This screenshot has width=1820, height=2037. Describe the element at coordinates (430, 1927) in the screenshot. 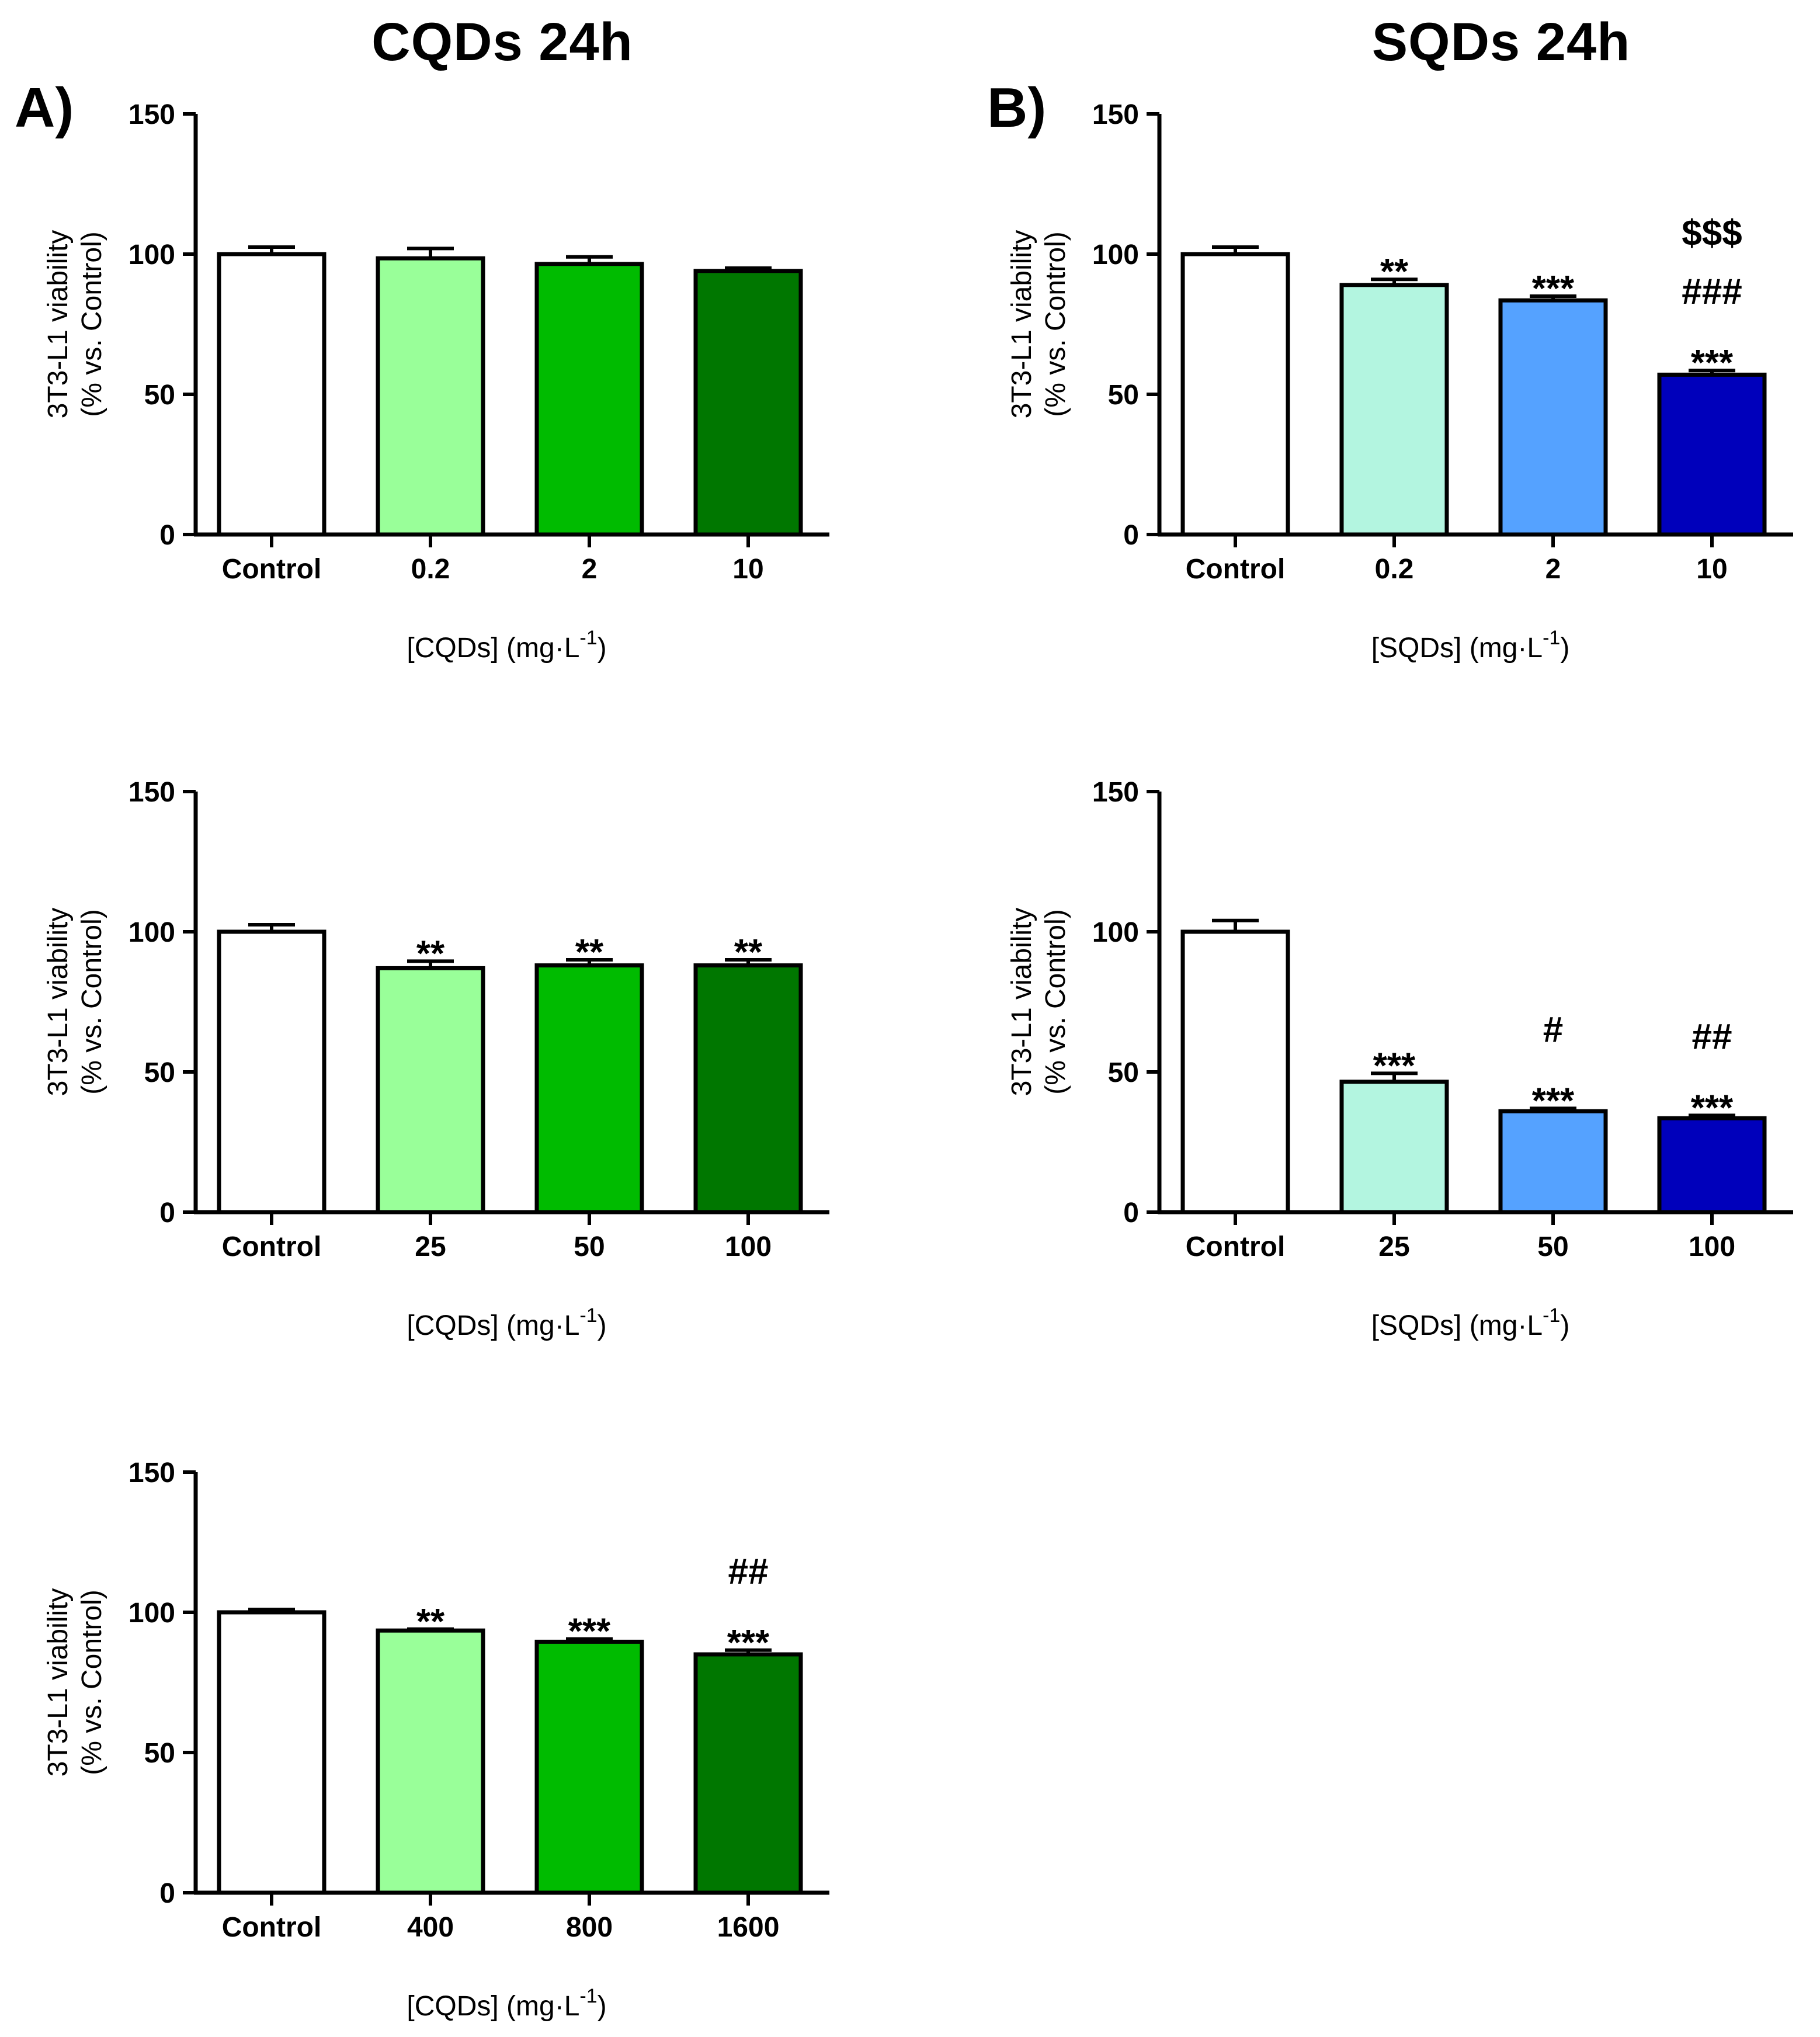

I see `x-tick-label: 400` at that location.